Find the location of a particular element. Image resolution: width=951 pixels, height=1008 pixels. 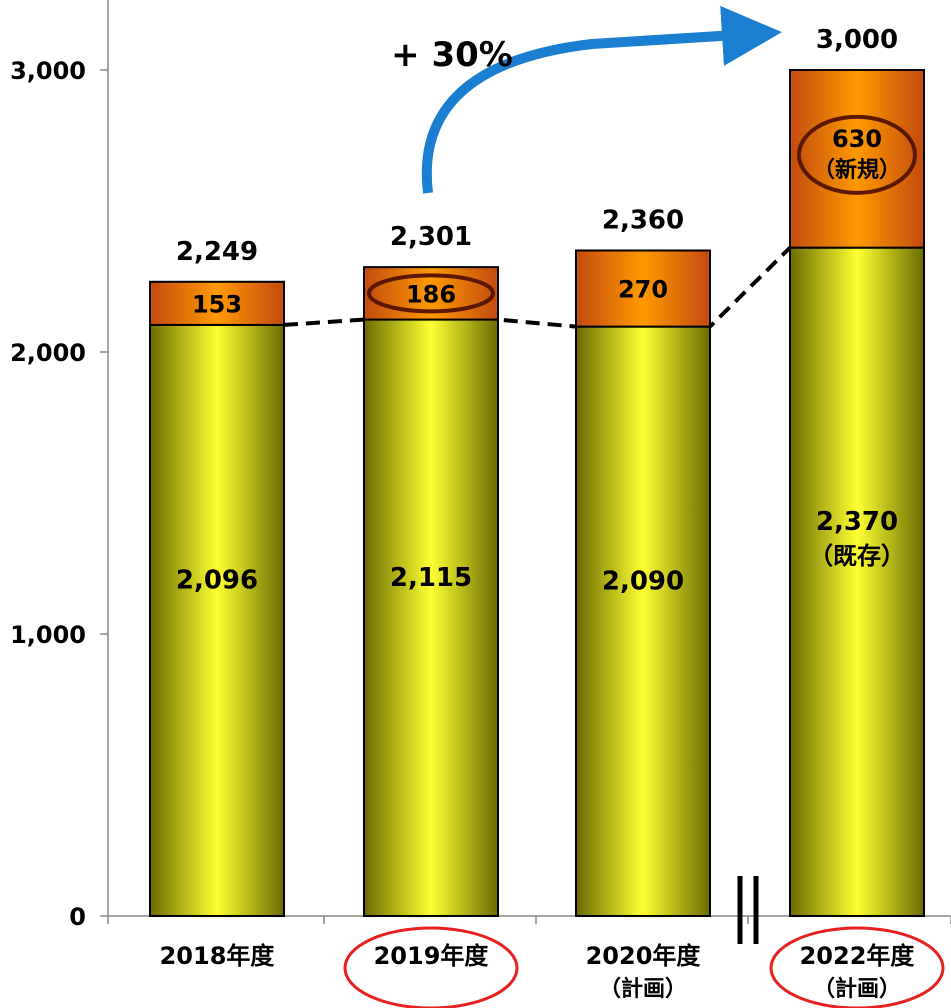

total-label: 2,301 is located at coordinates (431, 237).